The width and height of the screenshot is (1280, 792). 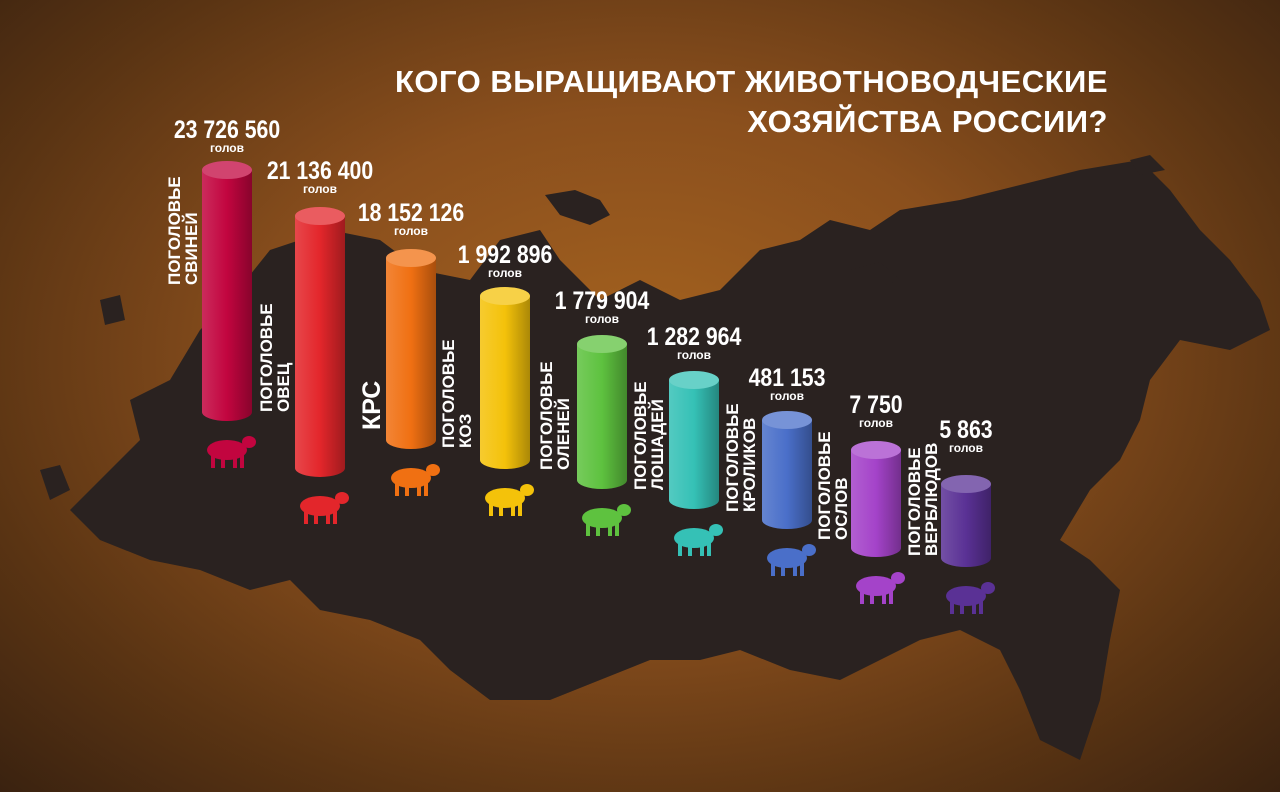 What do you see at coordinates (411, 213) in the screenshot?
I see `value-number: 18 152 126` at bounding box center [411, 213].